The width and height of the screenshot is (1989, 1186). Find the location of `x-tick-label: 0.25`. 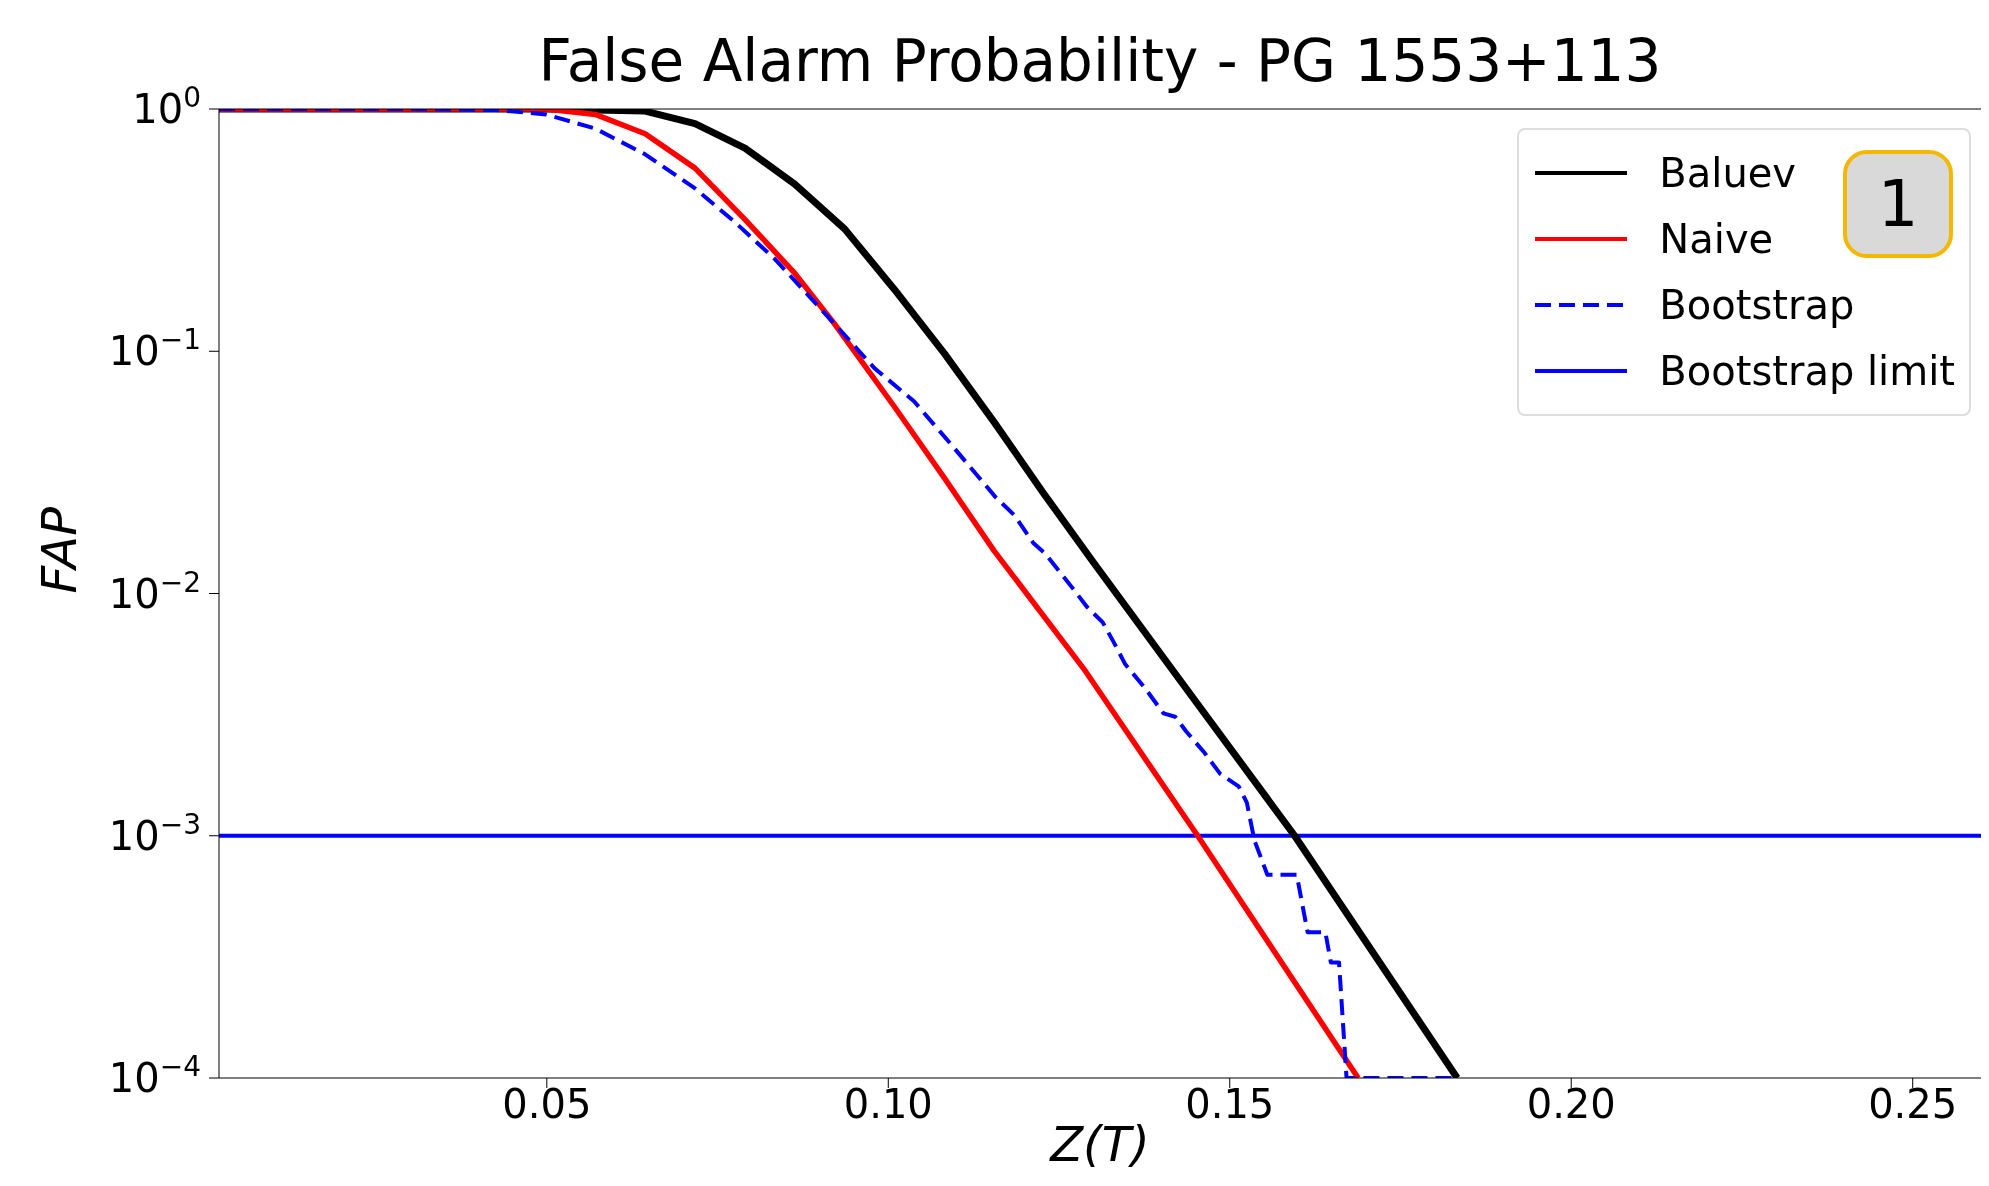

x-tick-label: 0.25 is located at coordinates (1913, 1104).